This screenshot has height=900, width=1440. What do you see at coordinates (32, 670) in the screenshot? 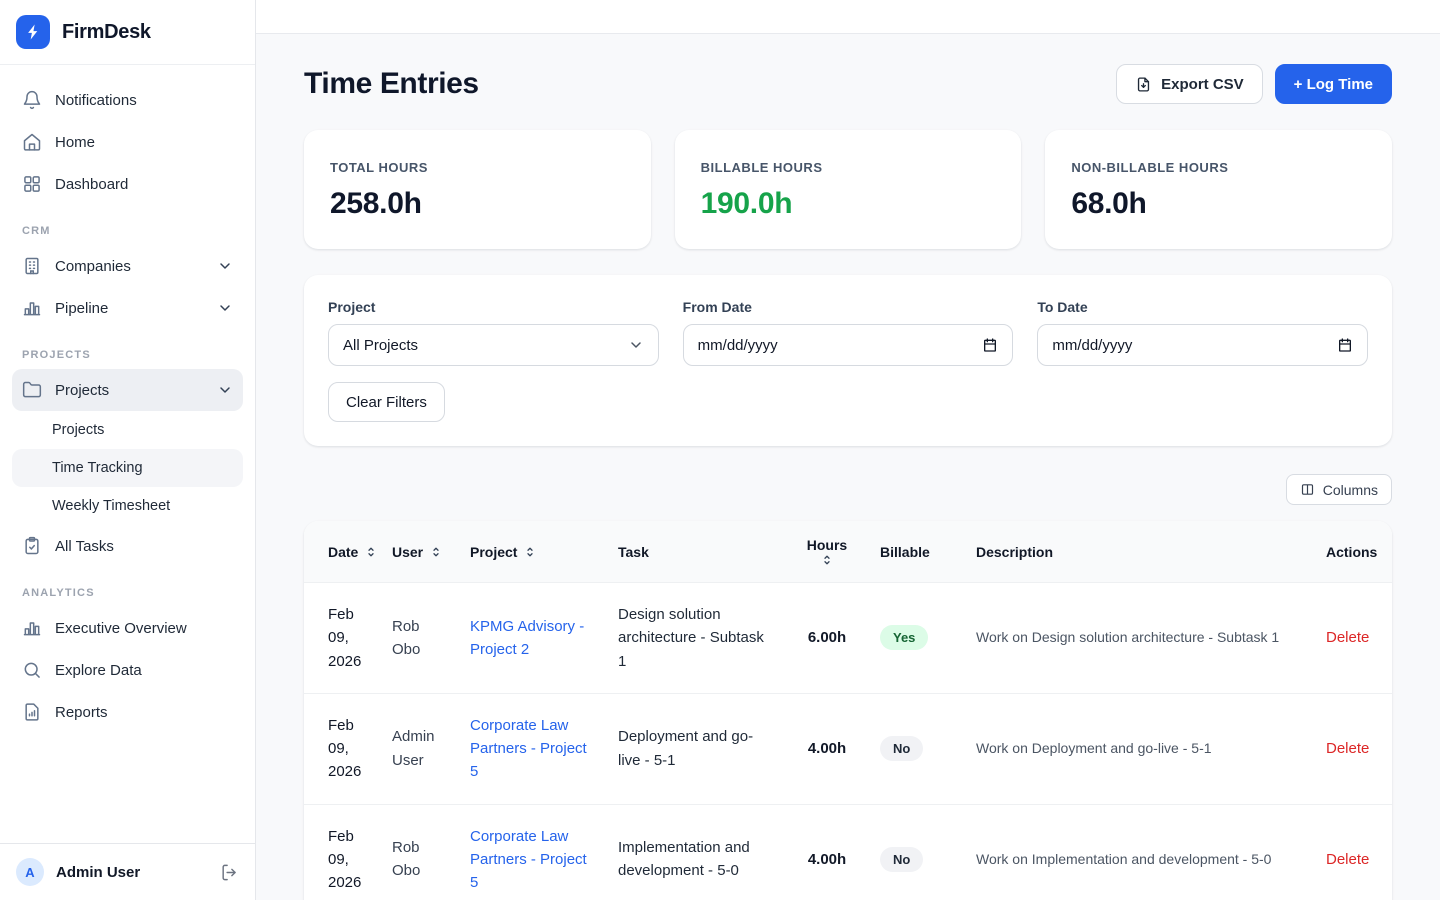
I see `search-icon` at bounding box center [32, 670].